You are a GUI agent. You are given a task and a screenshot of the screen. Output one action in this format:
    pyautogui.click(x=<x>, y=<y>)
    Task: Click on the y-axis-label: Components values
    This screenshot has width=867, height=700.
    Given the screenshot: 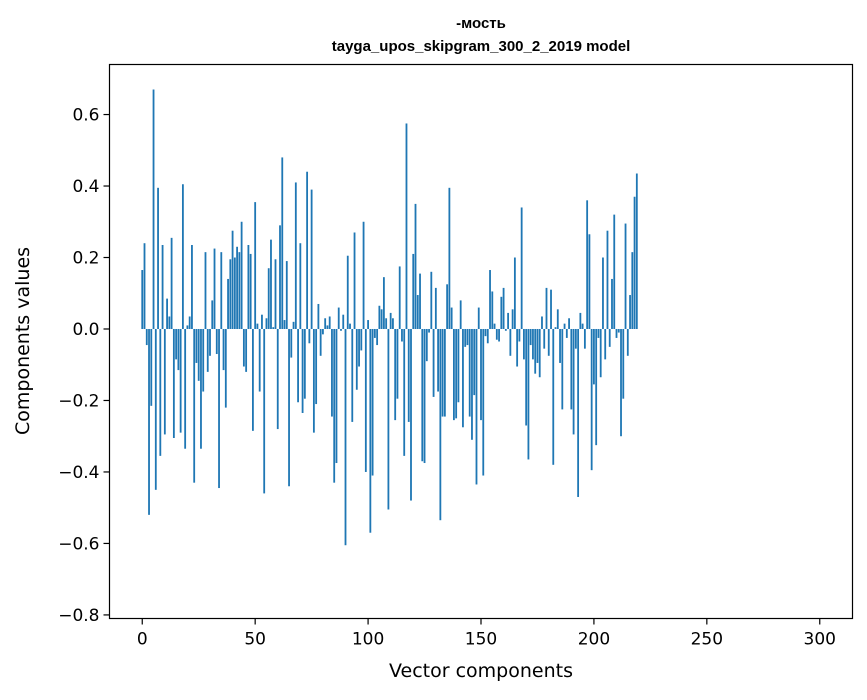 What is the action you would take?
    pyautogui.click(x=23, y=341)
    